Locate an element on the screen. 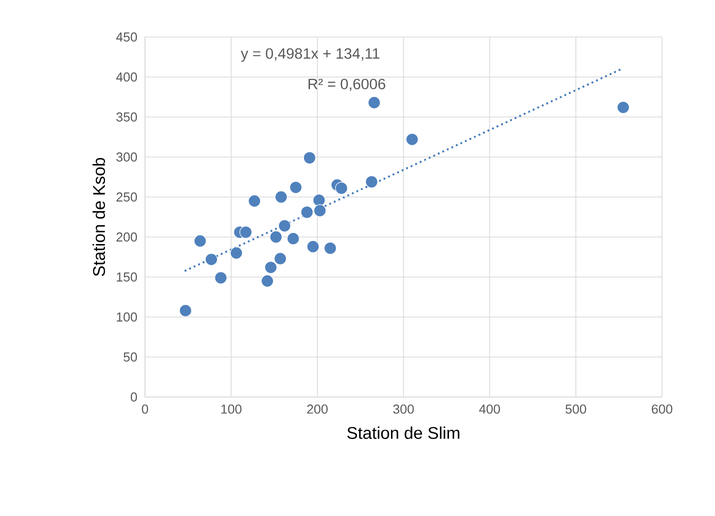  y-tick-label: 350 is located at coordinates (126, 117).